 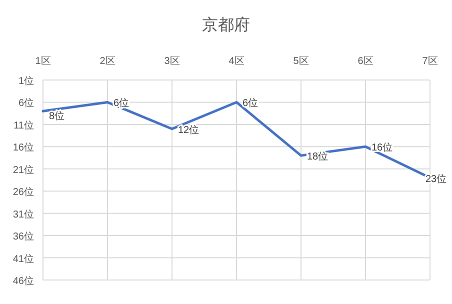 What do you see at coordinates (23, 236) in the screenshot?
I see `y-tick-label: 36位` at bounding box center [23, 236].